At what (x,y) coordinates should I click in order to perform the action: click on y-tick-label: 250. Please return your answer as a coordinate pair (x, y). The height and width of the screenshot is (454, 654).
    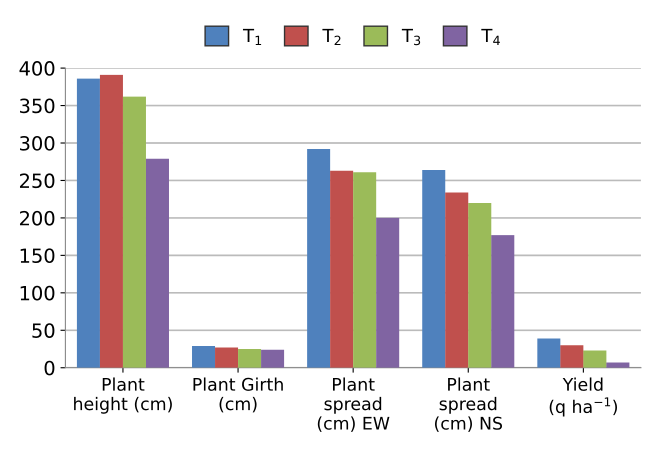
    Looking at the image, I should click on (37, 180).